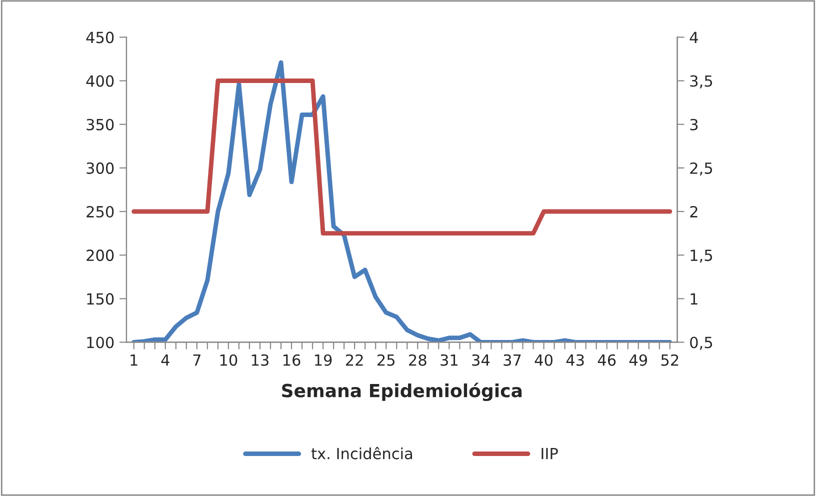 Image resolution: width=816 pixels, height=496 pixels. Describe the element at coordinates (323, 360) in the screenshot. I see `x-tick-label: 19` at that location.